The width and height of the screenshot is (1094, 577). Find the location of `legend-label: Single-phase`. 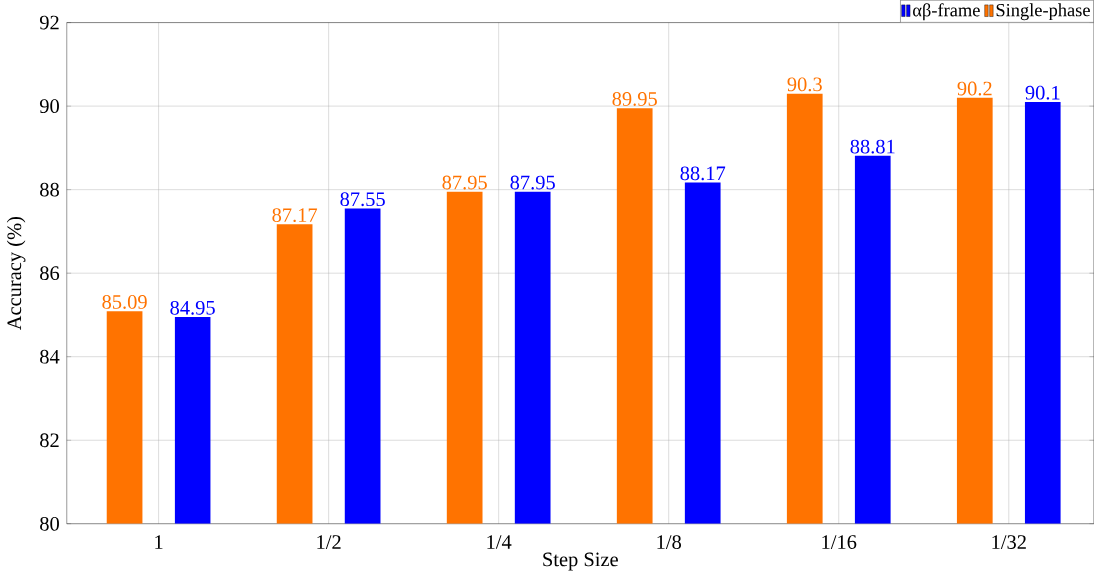

legend-label: Single-phase is located at coordinates (1043, 11).